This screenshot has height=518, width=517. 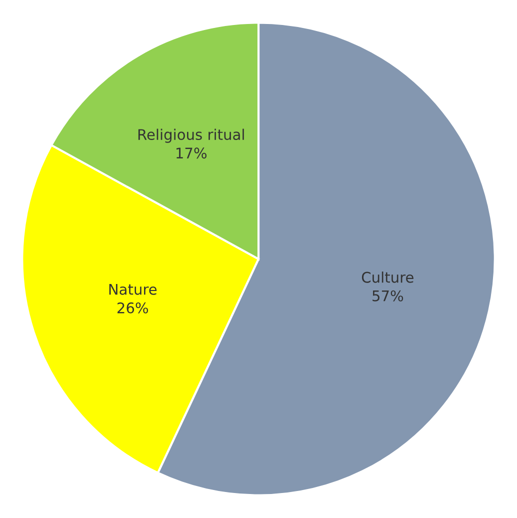 I want to click on data-label: 26%, so click(x=132, y=308).